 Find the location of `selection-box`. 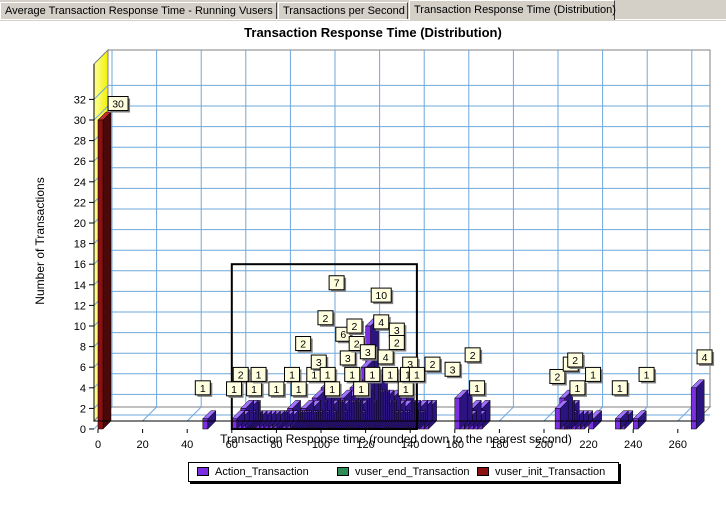

selection-box is located at coordinates (324, 346).